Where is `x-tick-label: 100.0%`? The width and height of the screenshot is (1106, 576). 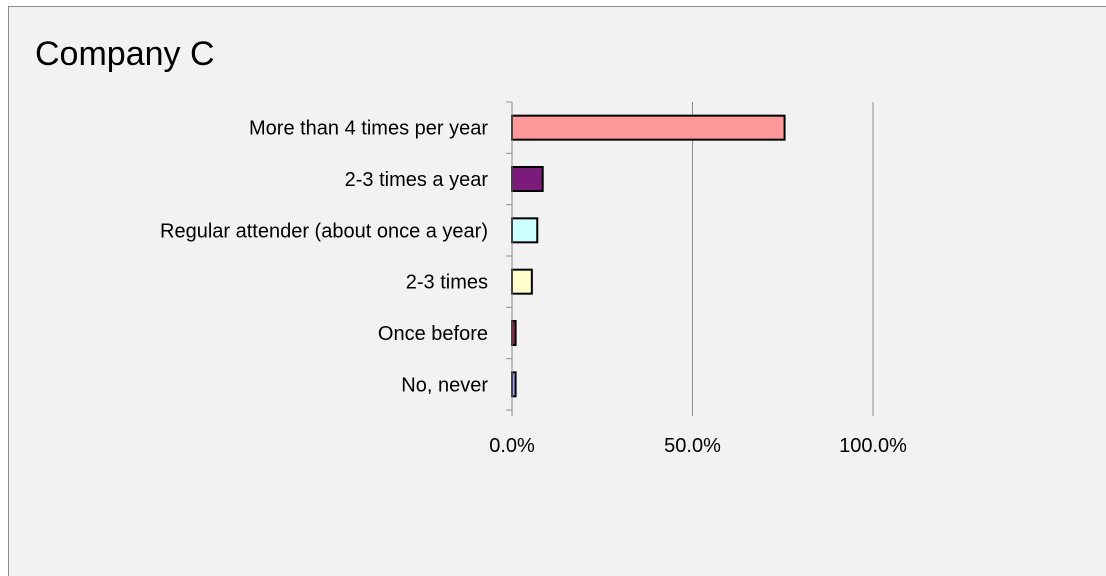 x-tick-label: 100.0% is located at coordinates (873, 446).